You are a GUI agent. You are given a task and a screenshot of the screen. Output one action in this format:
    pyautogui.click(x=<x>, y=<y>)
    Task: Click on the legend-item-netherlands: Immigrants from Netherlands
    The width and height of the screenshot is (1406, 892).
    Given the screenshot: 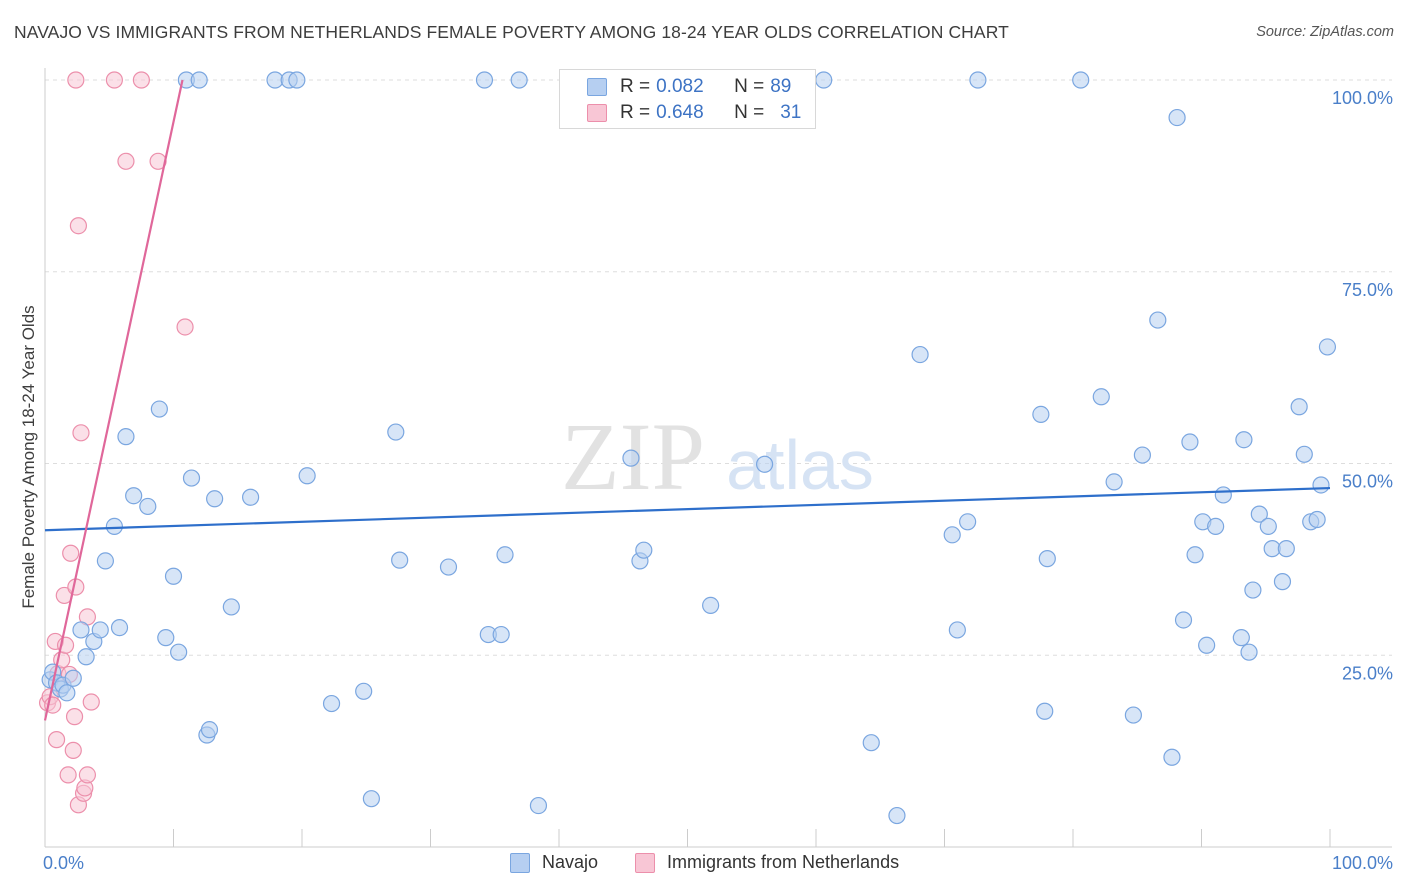 What is the action you would take?
    pyautogui.click(x=767, y=862)
    